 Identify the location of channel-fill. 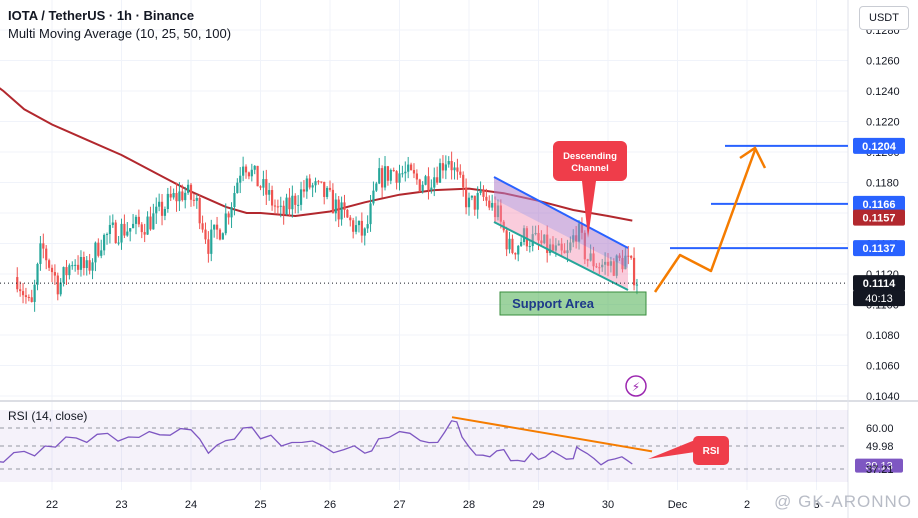
(561, 233).